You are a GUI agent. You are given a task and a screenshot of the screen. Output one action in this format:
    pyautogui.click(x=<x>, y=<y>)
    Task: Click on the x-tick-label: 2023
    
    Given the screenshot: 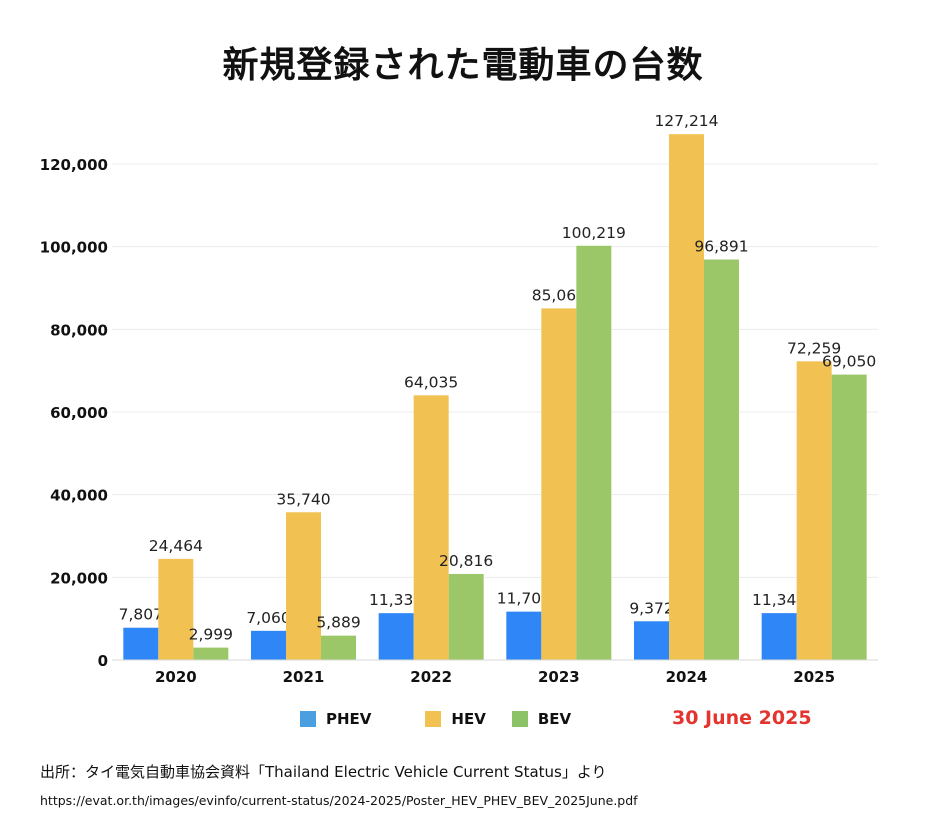 What is the action you would take?
    pyautogui.click(x=559, y=677)
    